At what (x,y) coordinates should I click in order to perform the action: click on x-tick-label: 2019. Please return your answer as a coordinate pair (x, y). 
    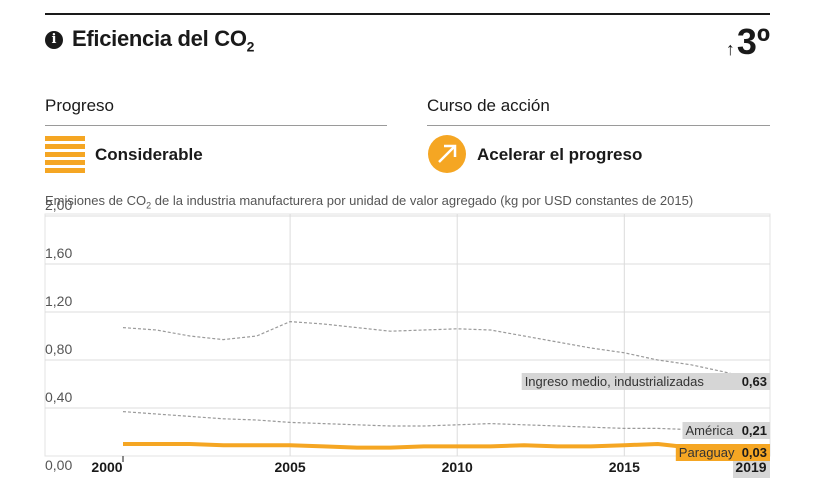
    Looking at the image, I should click on (750, 467).